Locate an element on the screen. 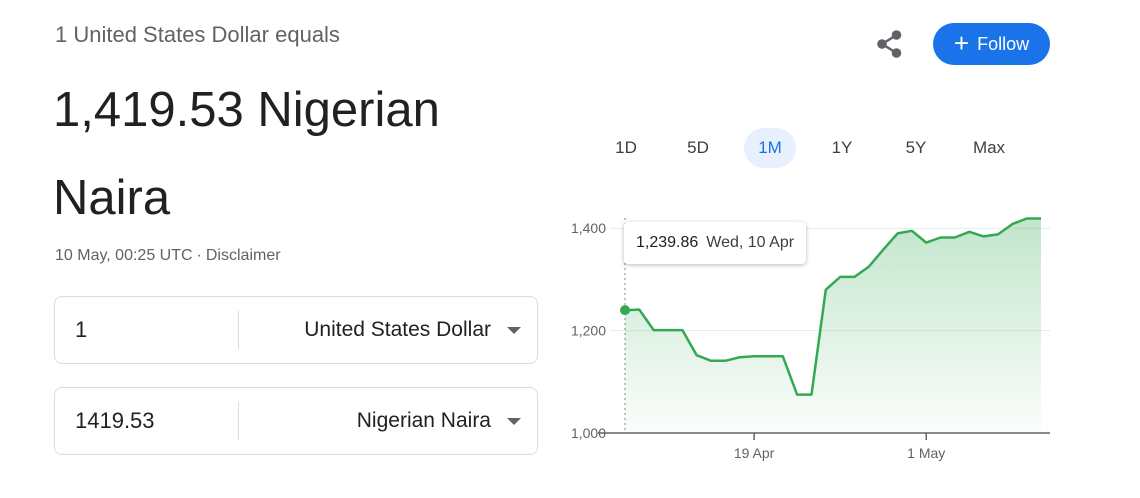 The image size is (1140, 498). y-tick-label: 1,200 is located at coordinates (588, 331).